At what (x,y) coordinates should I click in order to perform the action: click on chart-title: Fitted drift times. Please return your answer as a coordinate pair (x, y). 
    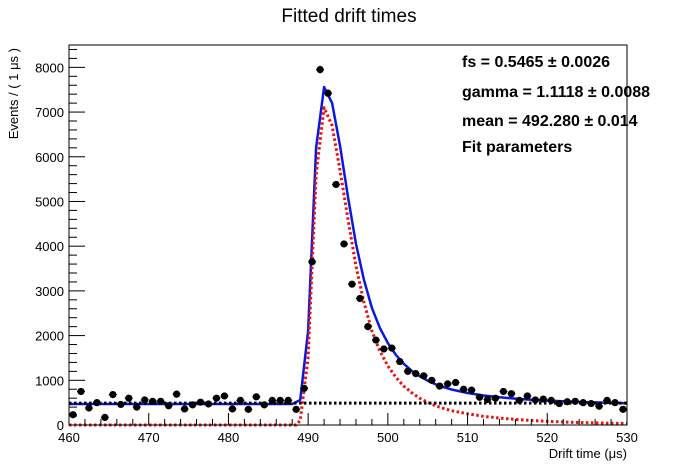
    Looking at the image, I should click on (349, 16).